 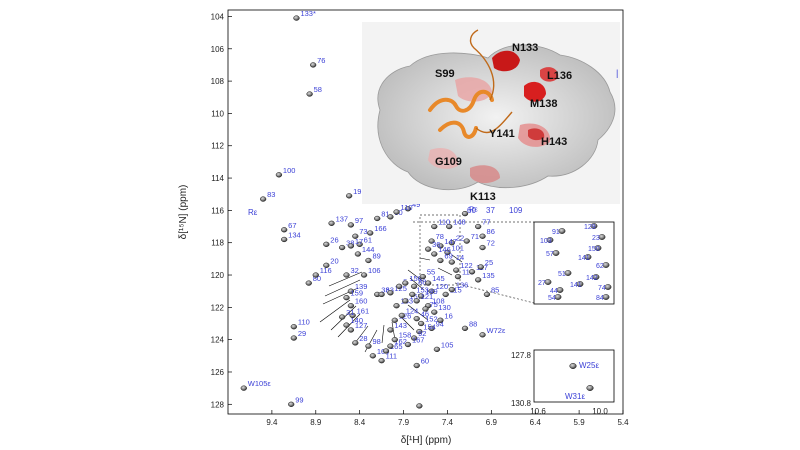 I want to click on peak-label: 78, so click(x=440, y=236).